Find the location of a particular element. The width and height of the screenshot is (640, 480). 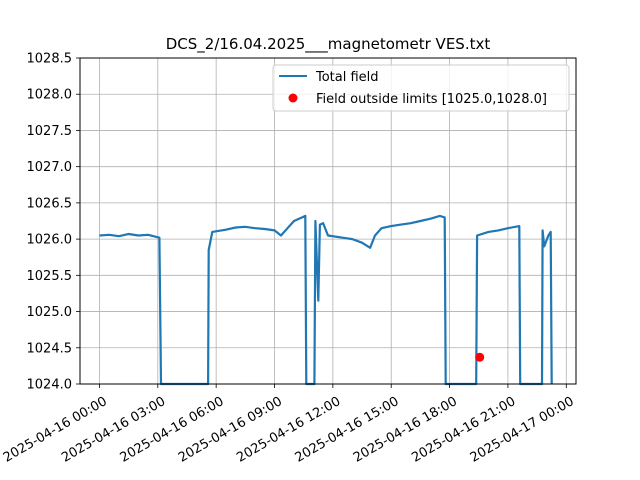

y-tick-label: 1027.0 is located at coordinates (50, 167).